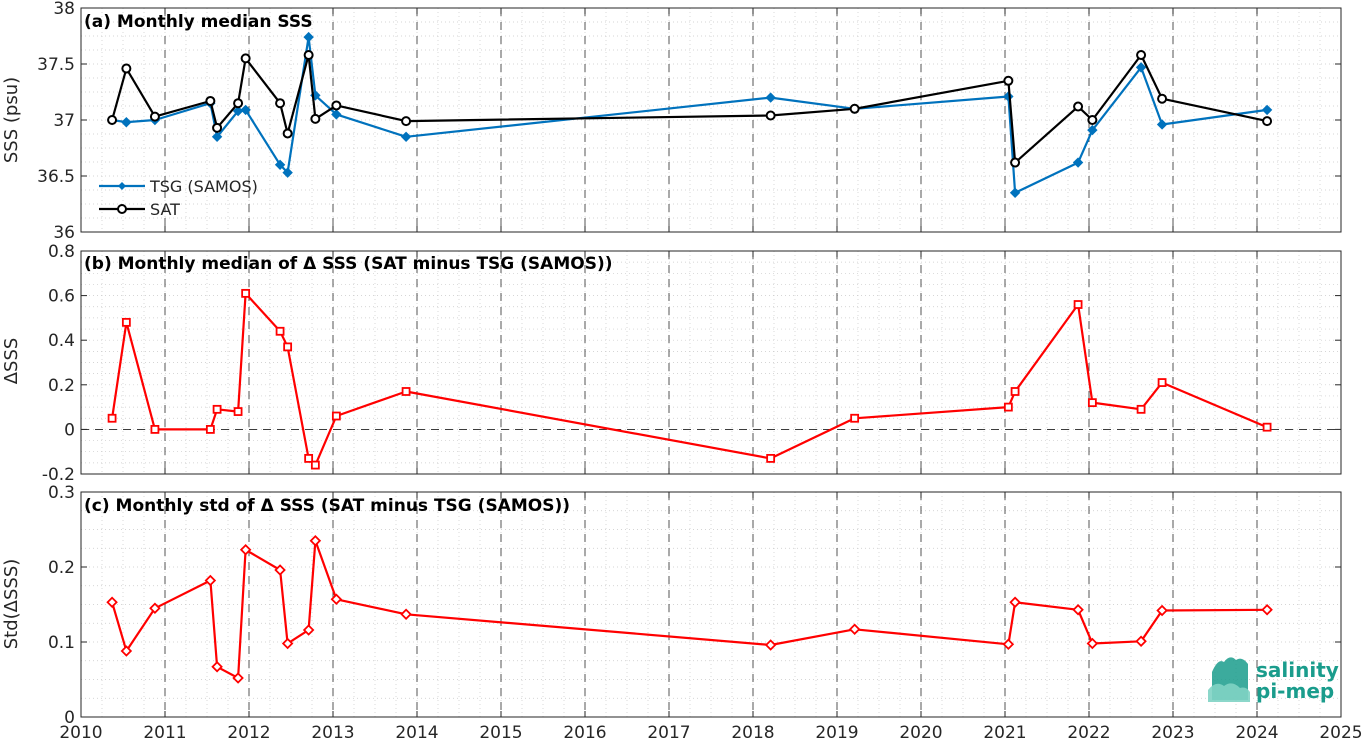  I want to click on x-tick-label: 2018, so click(752, 733).